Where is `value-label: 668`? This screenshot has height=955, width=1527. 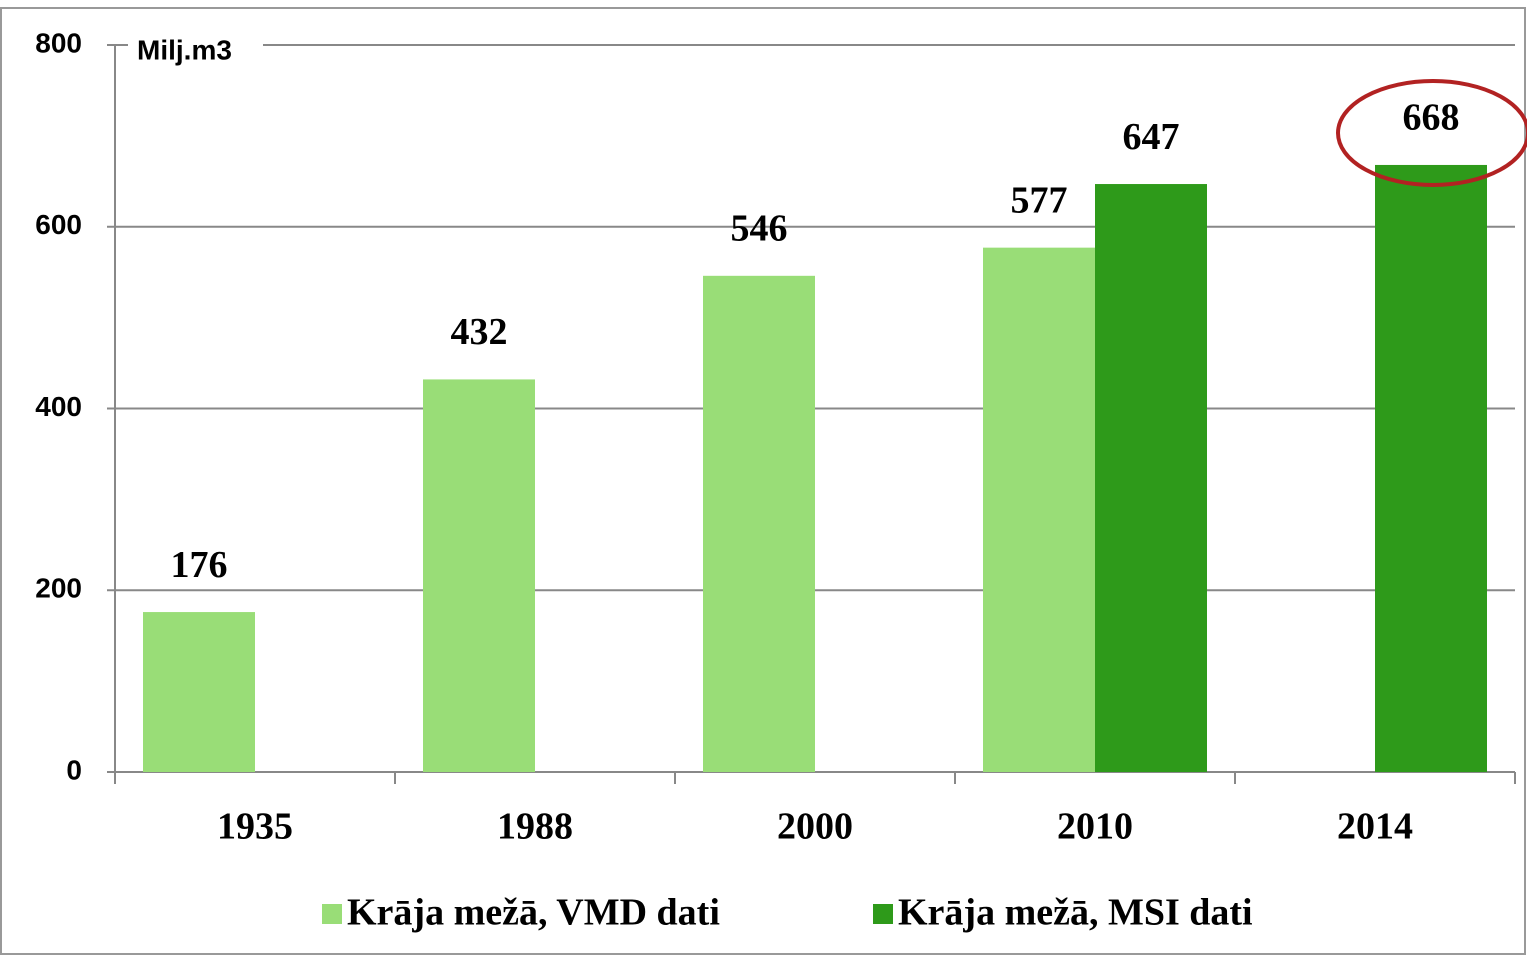 value-label: 668 is located at coordinates (1431, 118).